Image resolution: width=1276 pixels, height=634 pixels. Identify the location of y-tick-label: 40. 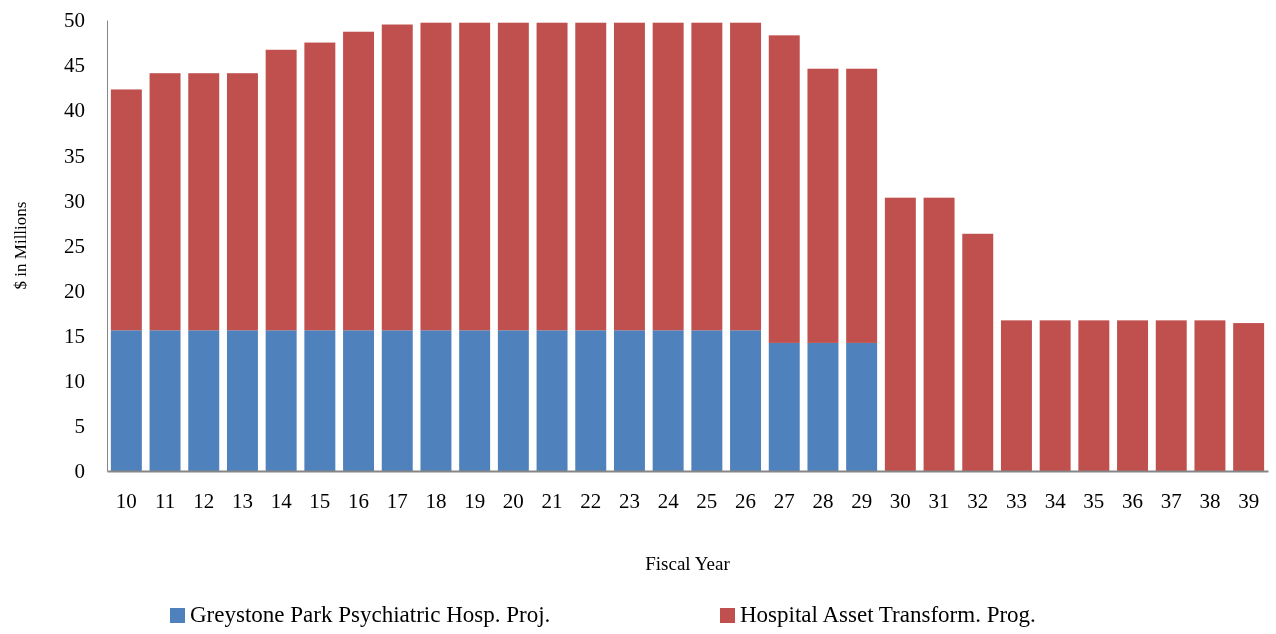
(74, 110).